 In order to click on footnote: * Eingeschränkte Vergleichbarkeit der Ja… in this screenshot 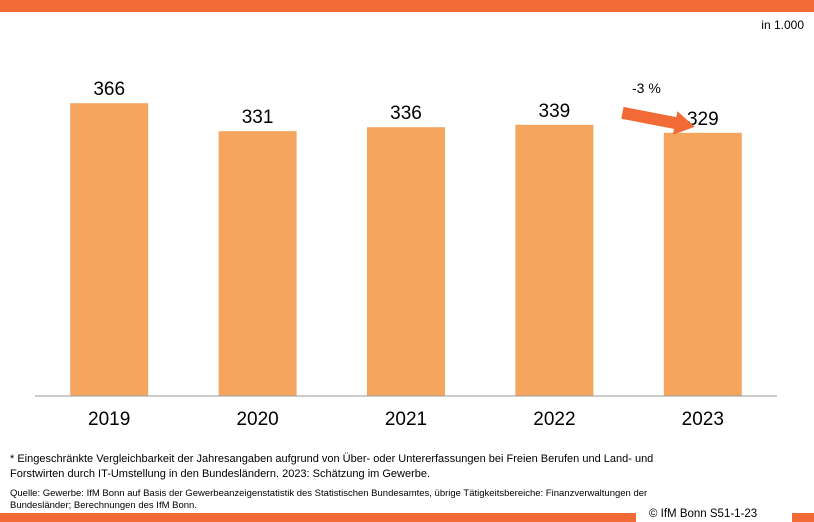, I will do `click(332, 466)`.